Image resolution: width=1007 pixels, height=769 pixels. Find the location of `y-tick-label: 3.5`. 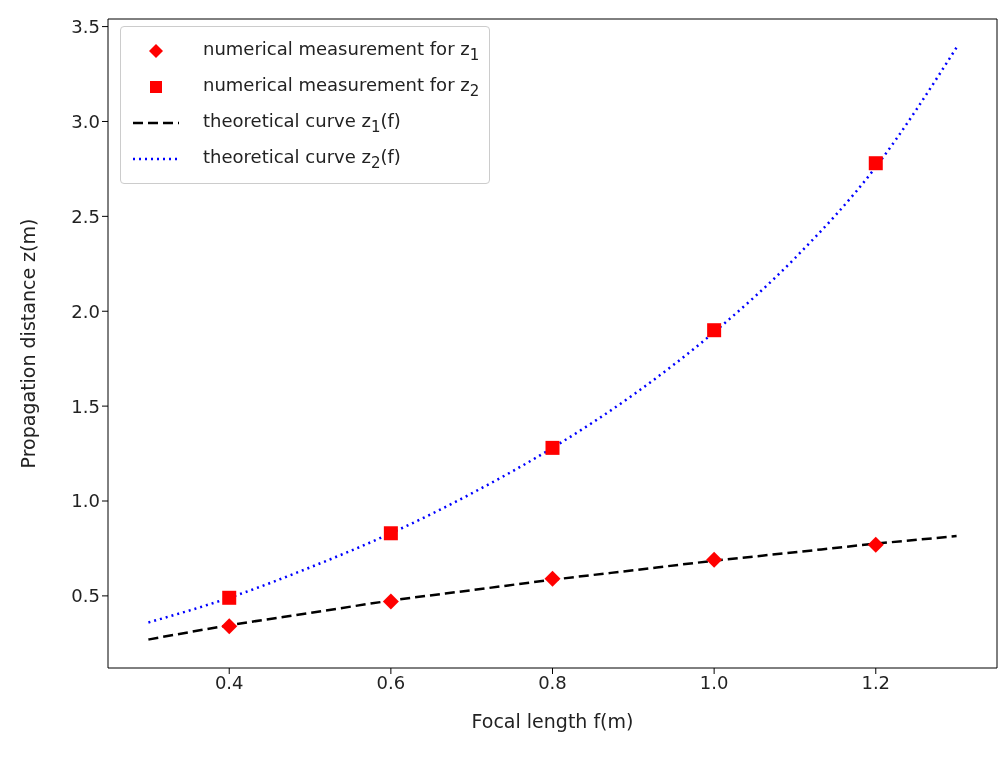

y-tick-label: 3.5 is located at coordinates (85, 26).